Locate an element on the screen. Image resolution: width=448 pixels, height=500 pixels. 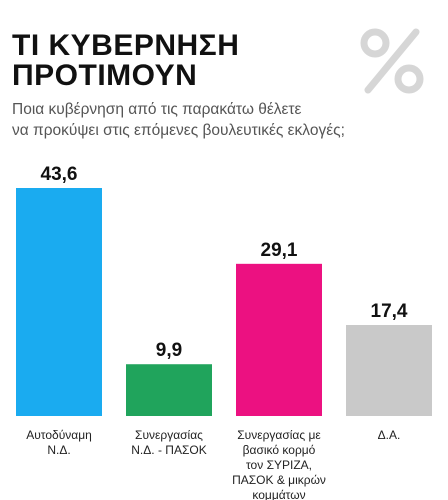
category-label-3-line-1: Συνεργασίας με is located at coordinates (279, 435).